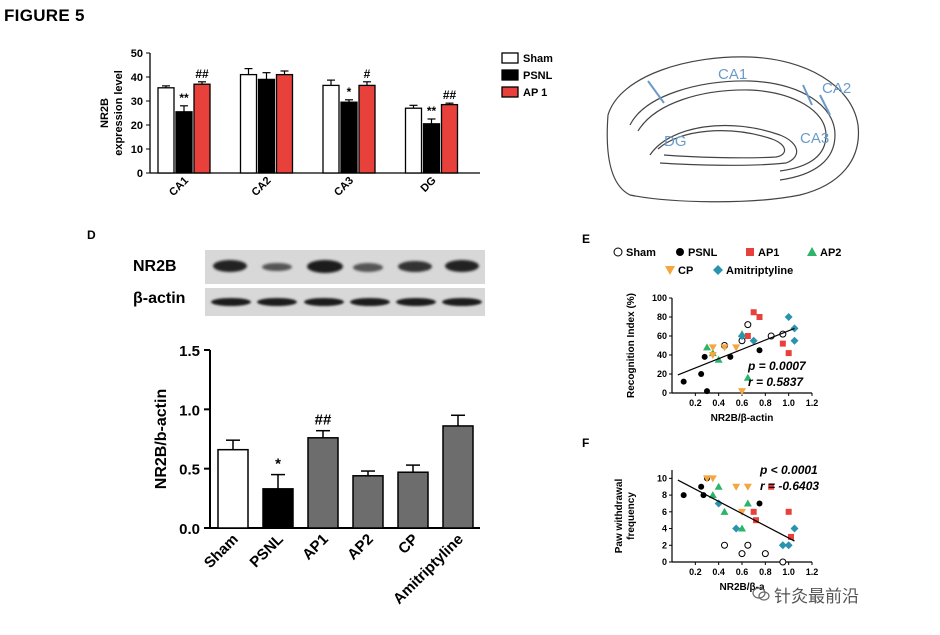  I want to click on ca1-boundary, so click(656, 92).